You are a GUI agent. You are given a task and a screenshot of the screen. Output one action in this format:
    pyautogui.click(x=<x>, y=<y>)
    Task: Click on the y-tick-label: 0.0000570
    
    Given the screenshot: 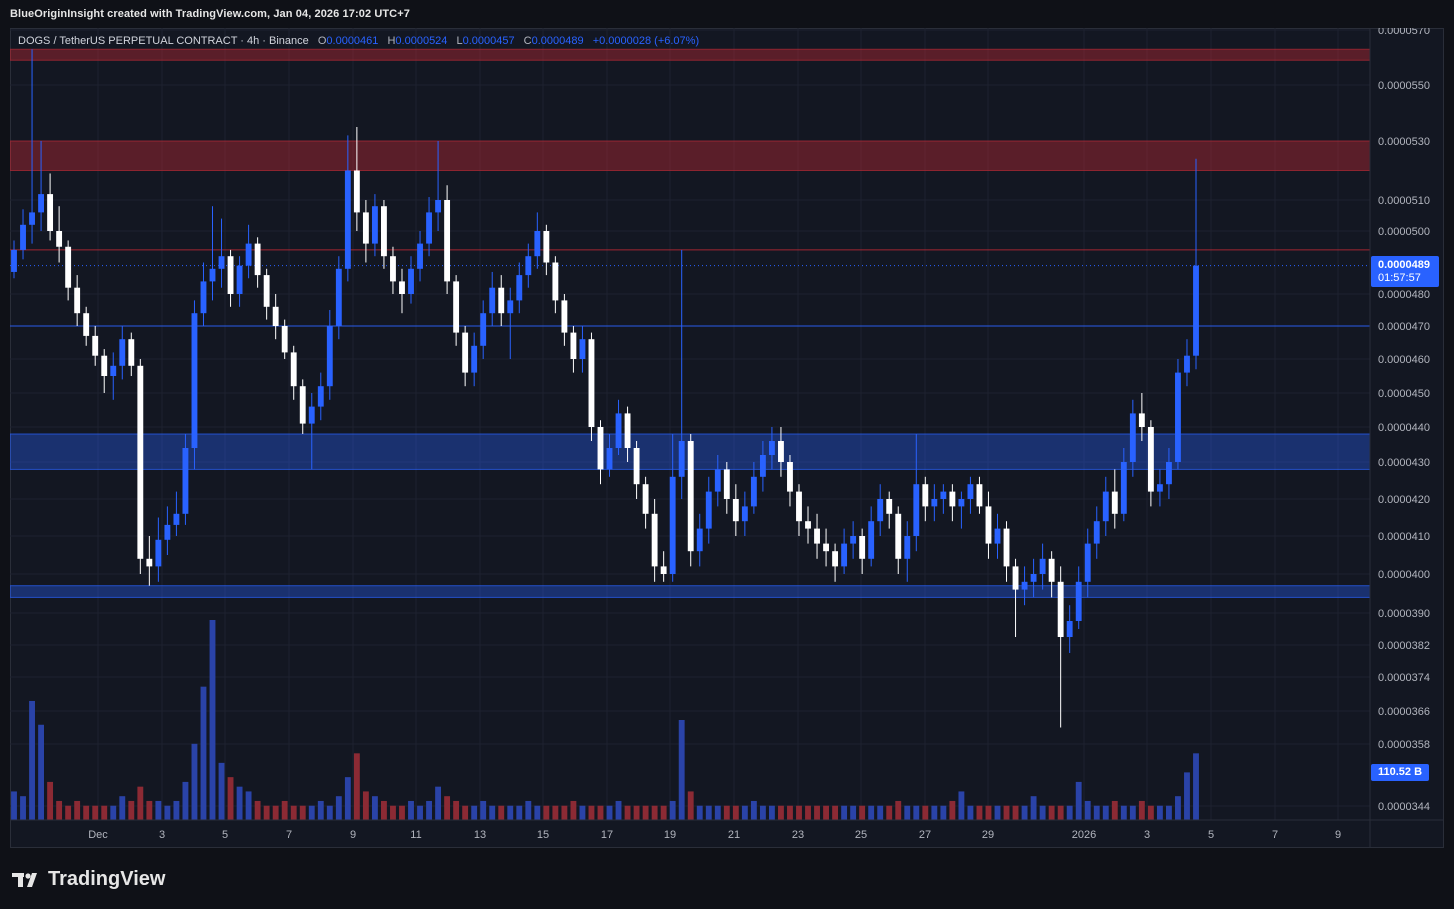 What is the action you would take?
    pyautogui.click(x=1404, y=32)
    